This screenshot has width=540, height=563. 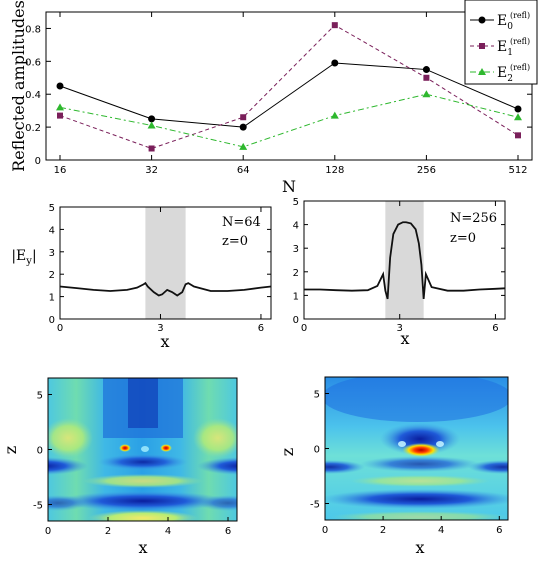 I want to click on field-profile-n64: 0 3 6 0 1 2 3 4 5 N=64 z=0 |Ey| x, so click(x=141, y=277).